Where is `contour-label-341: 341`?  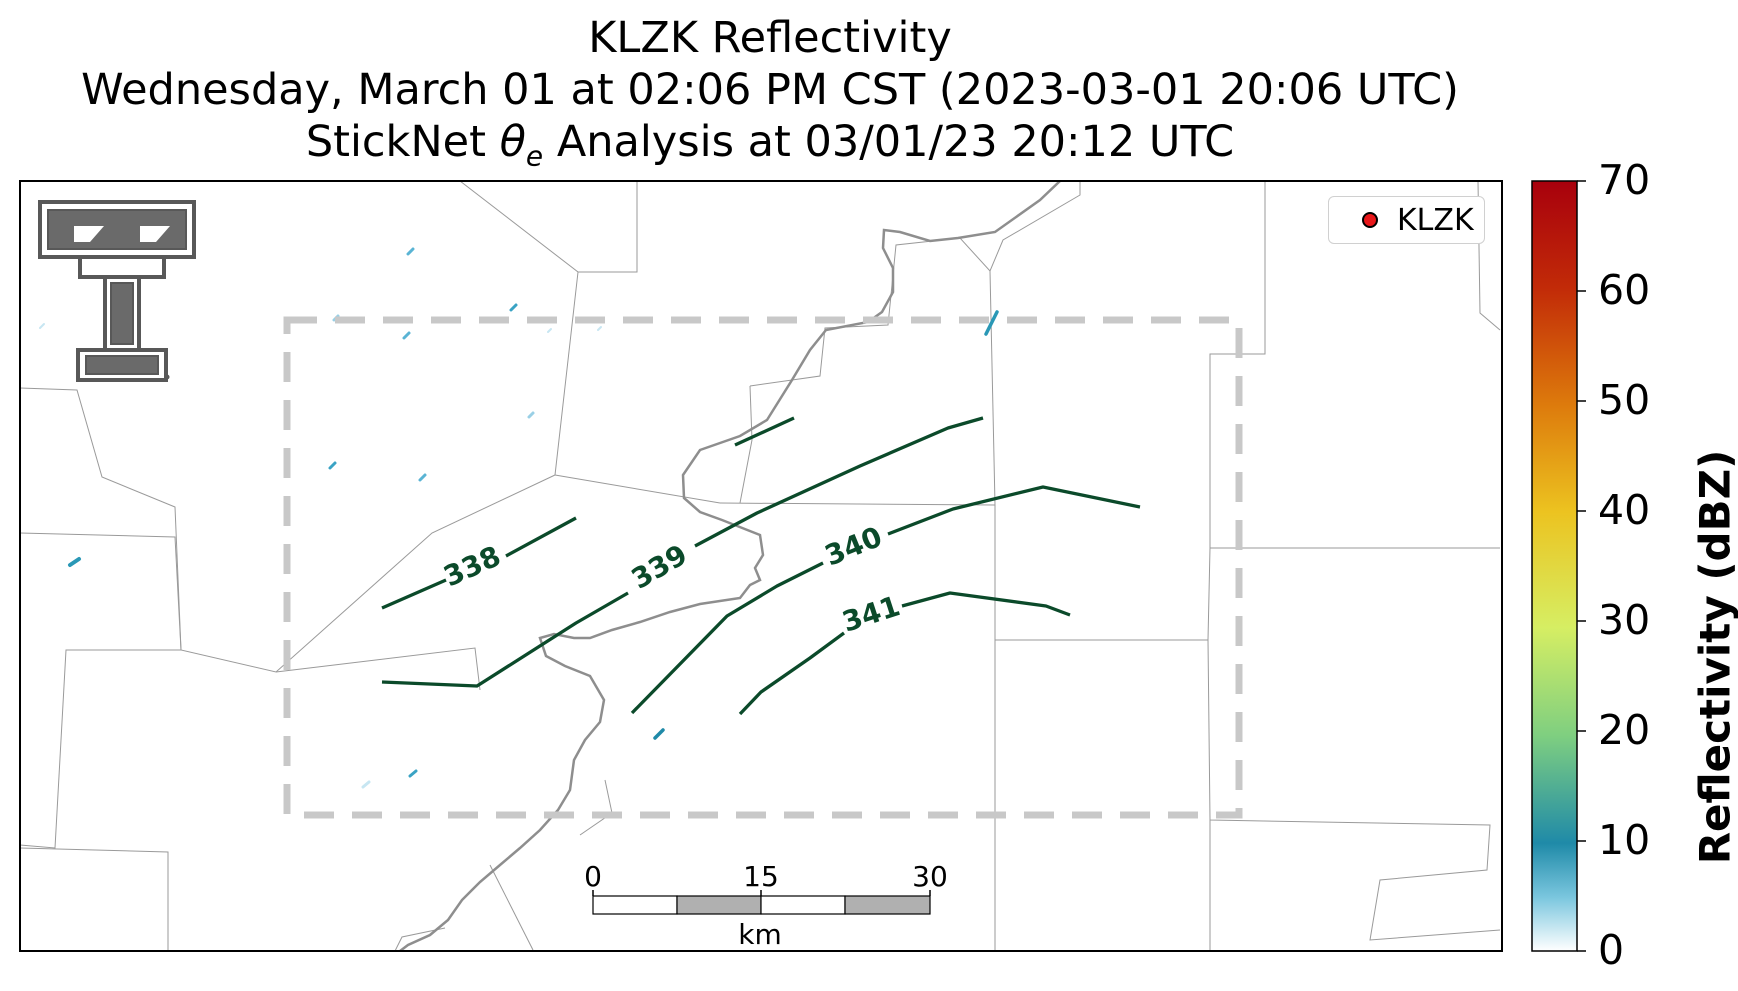
contour-label-341: 341 is located at coordinates (871, 613).